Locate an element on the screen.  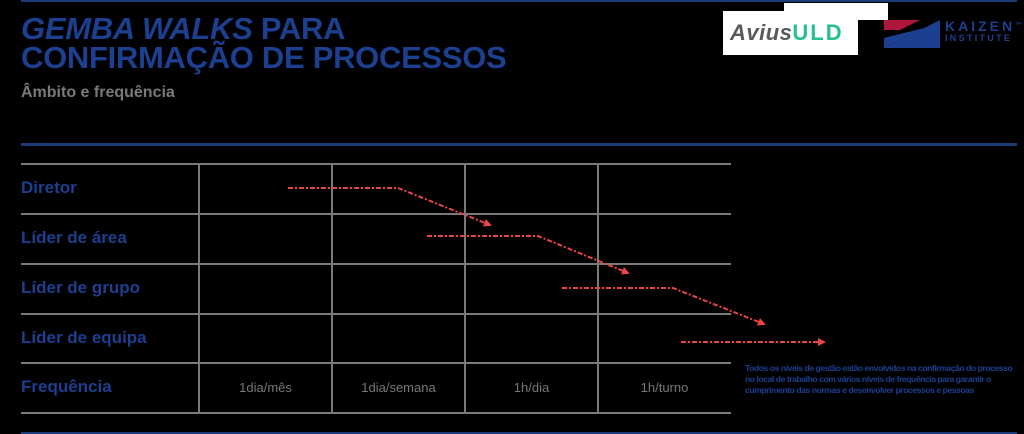
row-label-lider-area: Líder de área is located at coordinates (74, 237).